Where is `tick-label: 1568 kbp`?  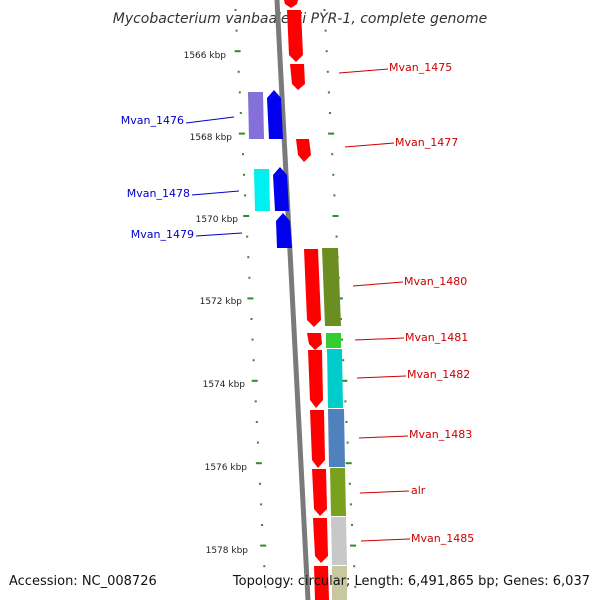
tick-label: 1568 kbp is located at coordinates (211, 138).